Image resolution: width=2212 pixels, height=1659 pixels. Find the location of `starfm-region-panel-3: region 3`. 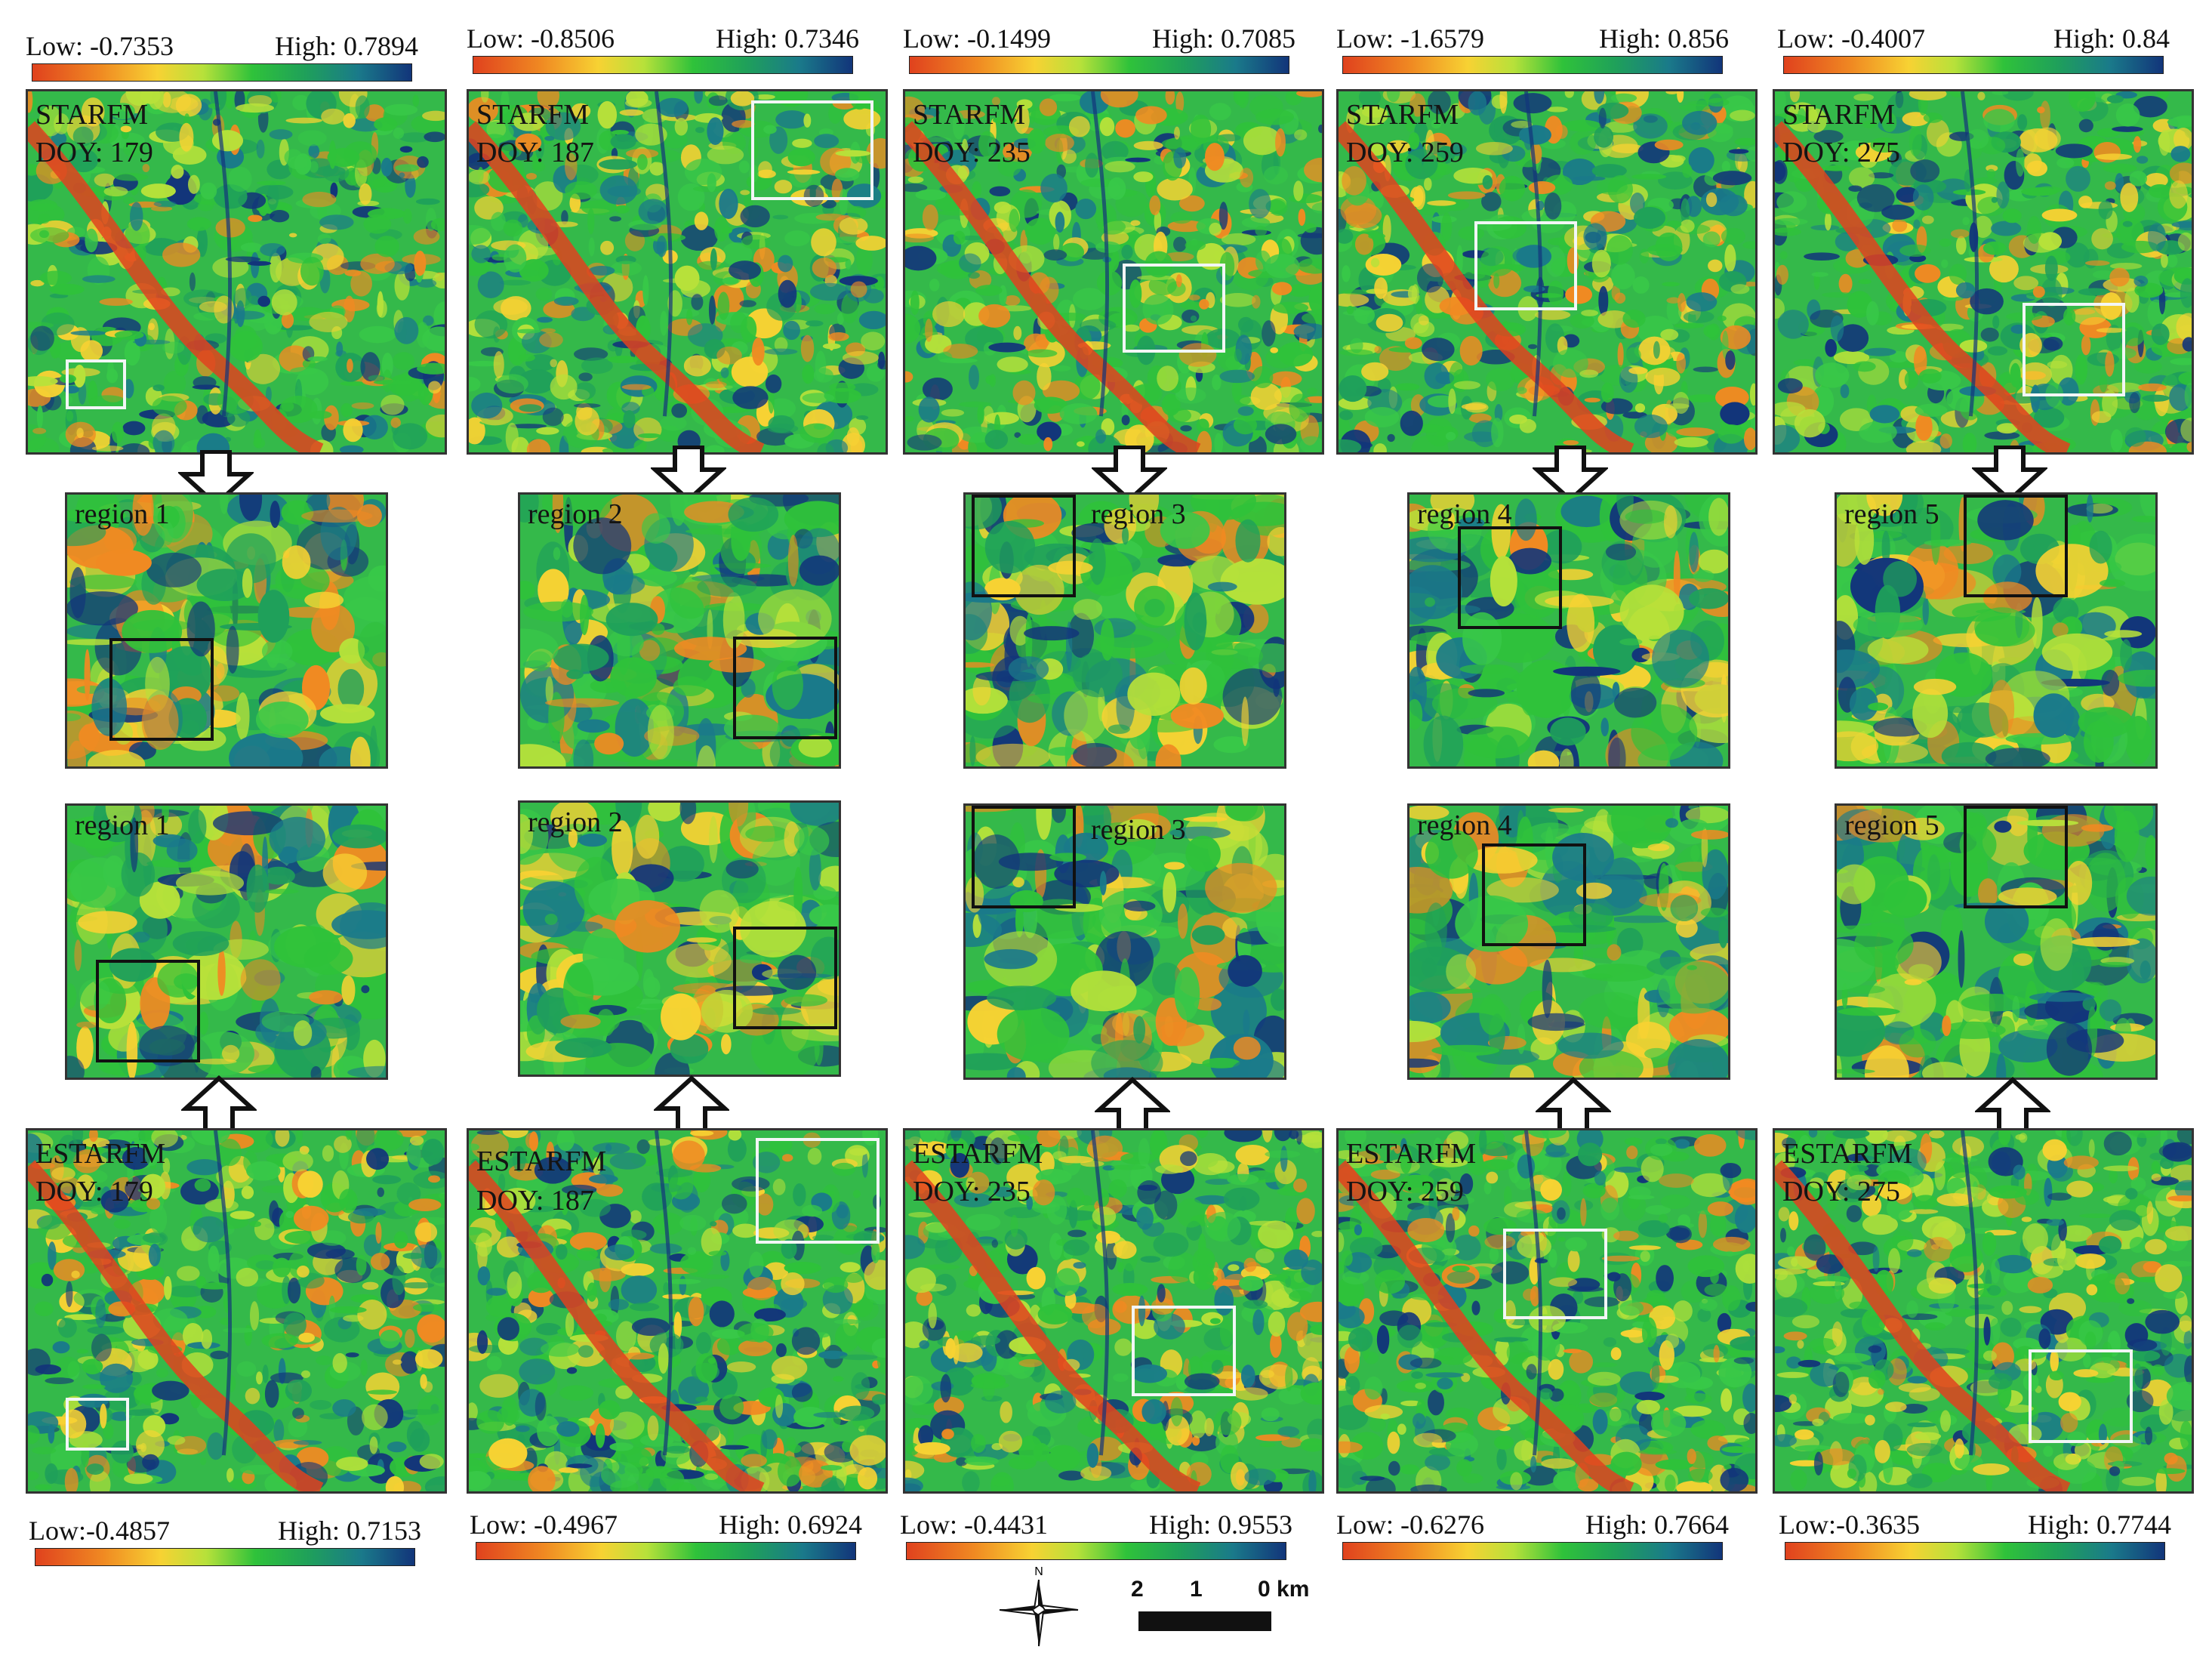

starfm-region-panel-3: region 3 is located at coordinates (1124, 630).